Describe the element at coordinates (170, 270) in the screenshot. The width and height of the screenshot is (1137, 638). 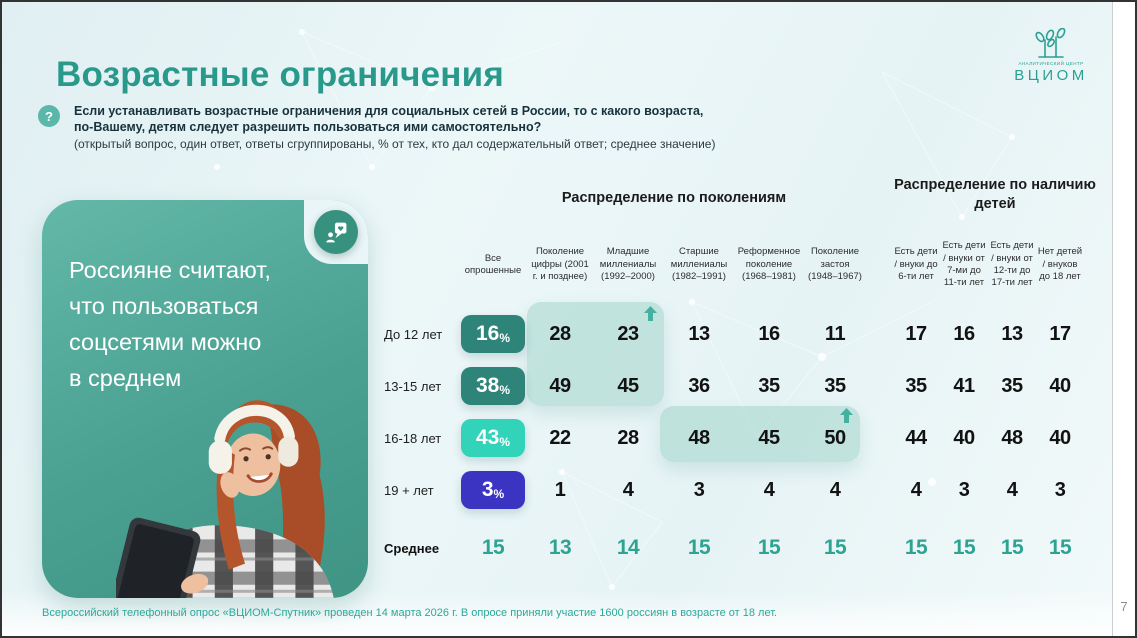
I see `card-line: Россияне считают,` at that location.